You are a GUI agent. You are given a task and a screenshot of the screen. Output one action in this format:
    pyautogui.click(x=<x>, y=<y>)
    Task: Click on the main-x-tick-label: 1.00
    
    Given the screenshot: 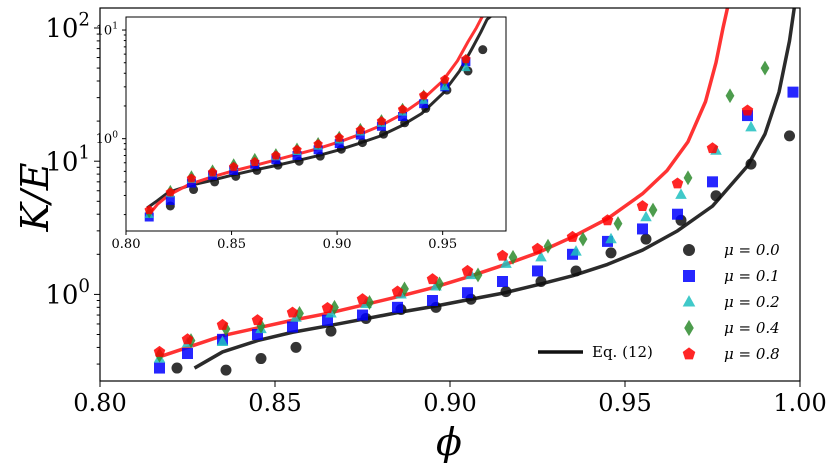 What is the action you would take?
    pyautogui.click(x=799, y=403)
    